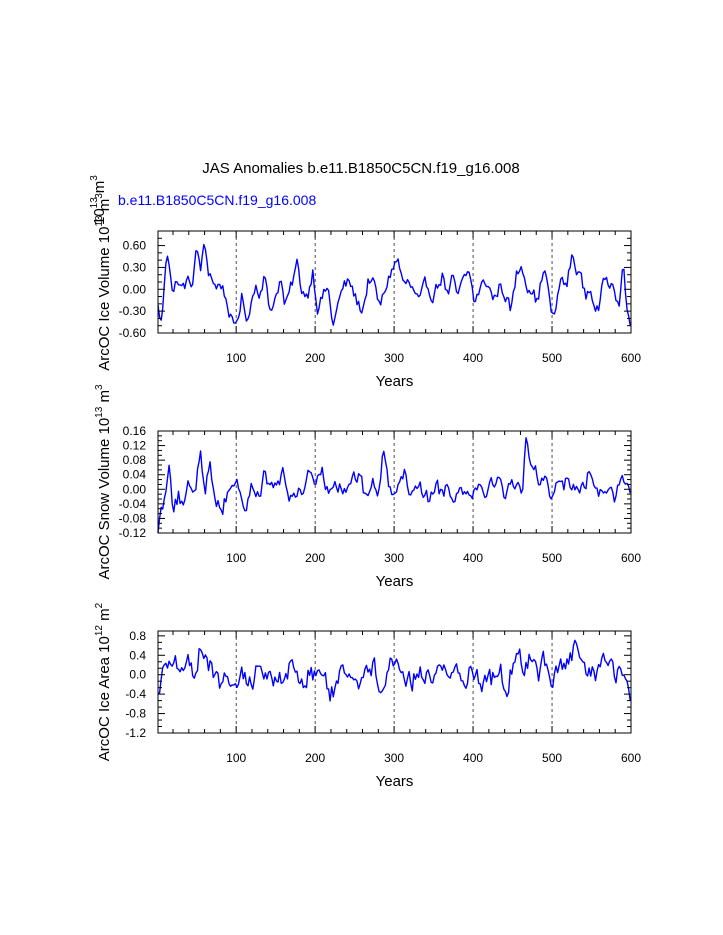 The image size is (723, 935). Describe the element at coordinates (99, 187) in the screenshot. I see `units-main: m` at that location.